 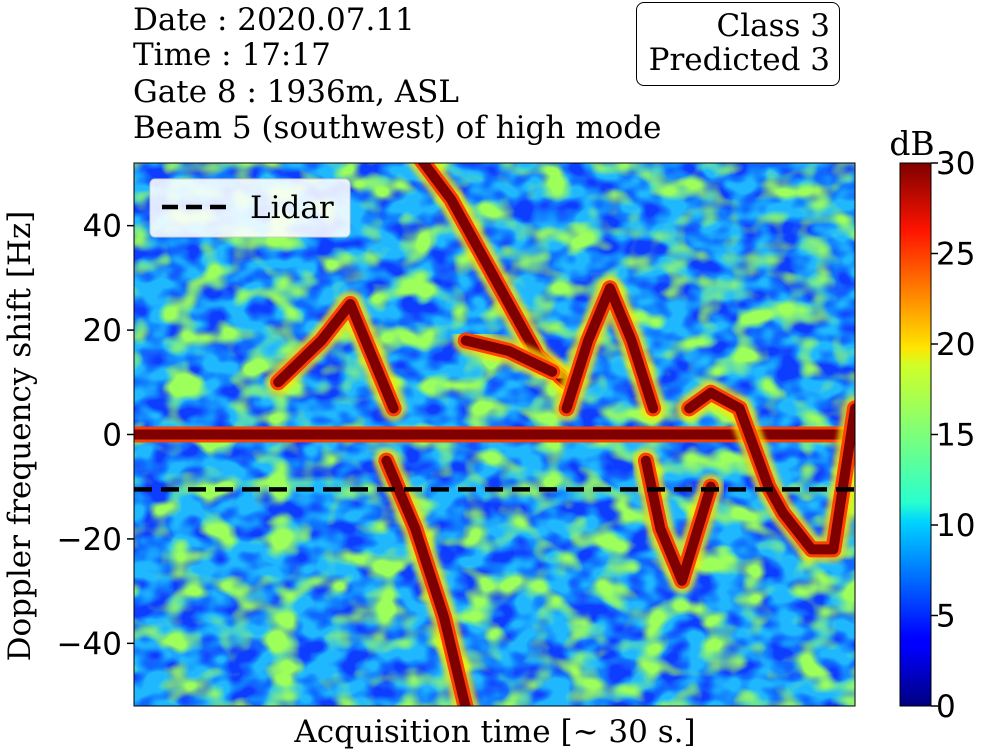 I want to click on y-tick-label: 0, so click(x=112, y=436).